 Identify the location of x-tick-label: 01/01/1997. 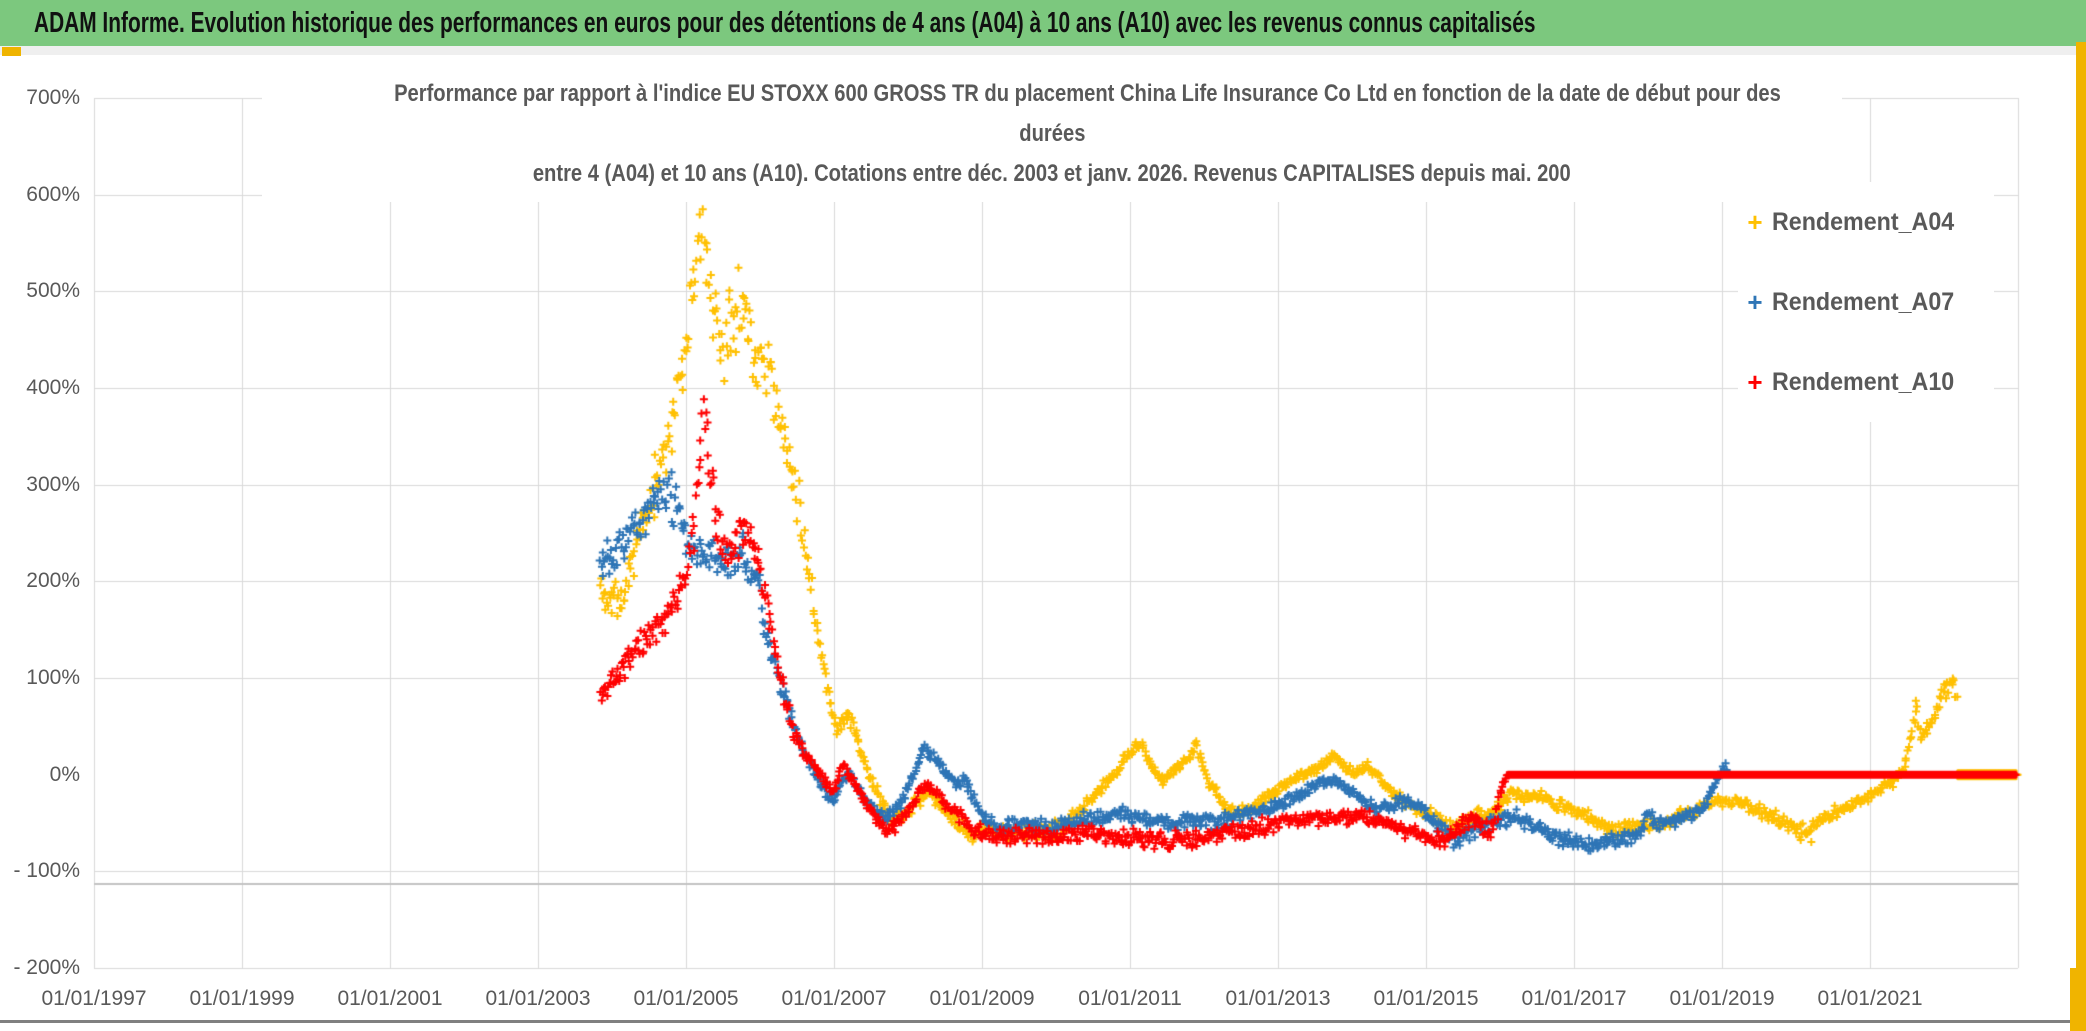
(94, 998).